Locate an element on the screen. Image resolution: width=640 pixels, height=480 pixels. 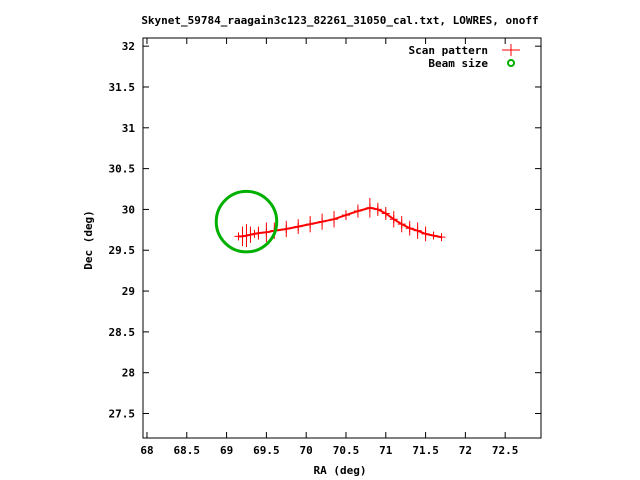
legend-scan-label: Scan pattern is located at coordinates (448, 50).